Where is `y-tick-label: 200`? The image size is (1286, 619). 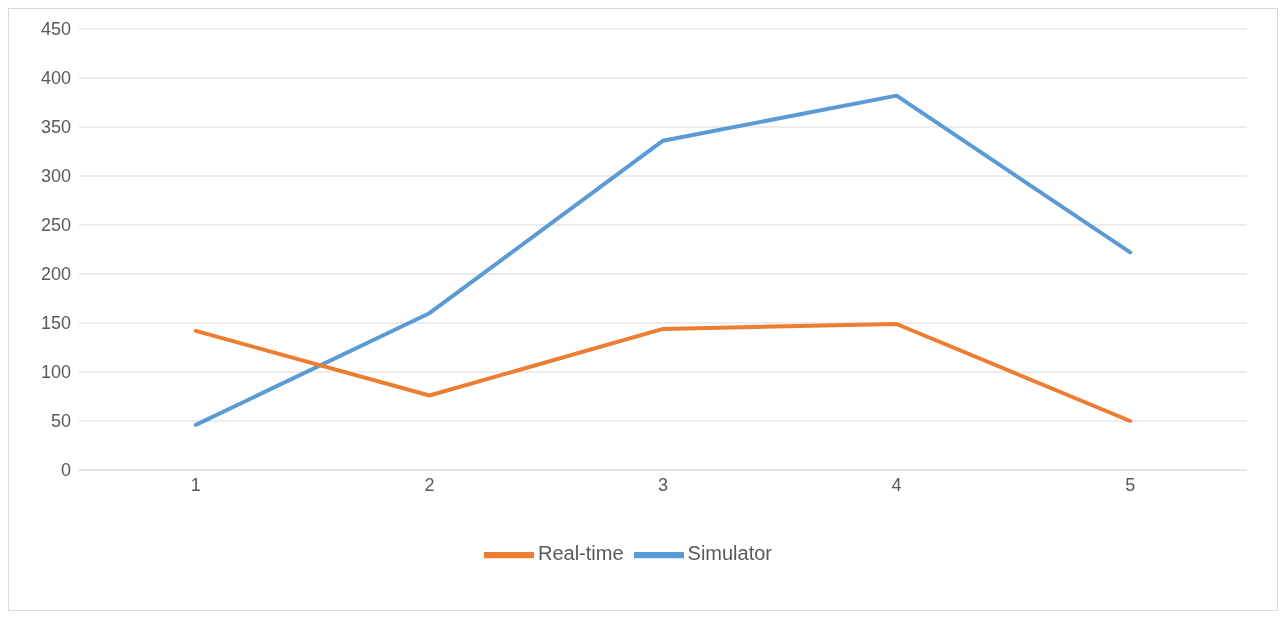 y-tick-label: 200 is located at coordinates (55, 274).